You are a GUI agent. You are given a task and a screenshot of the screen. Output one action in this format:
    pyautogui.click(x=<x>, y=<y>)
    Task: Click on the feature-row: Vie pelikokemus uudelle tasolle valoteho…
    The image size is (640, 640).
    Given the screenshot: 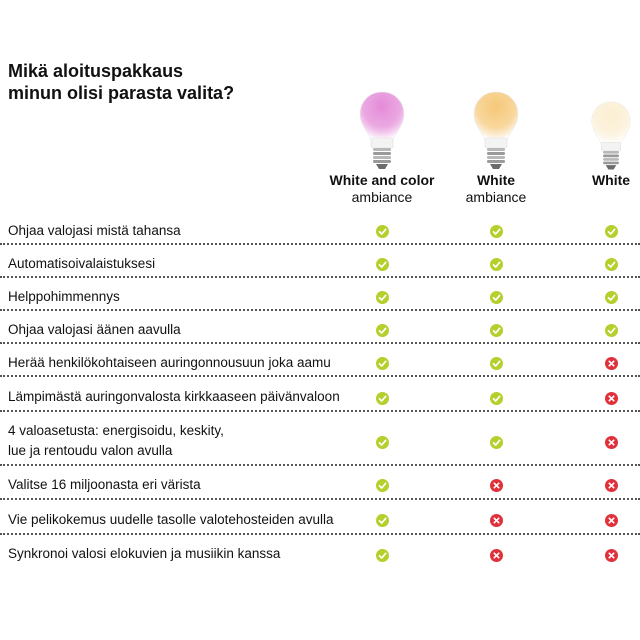 What is the action you would take?
    pyautogui.click(x=320, y=520)
    